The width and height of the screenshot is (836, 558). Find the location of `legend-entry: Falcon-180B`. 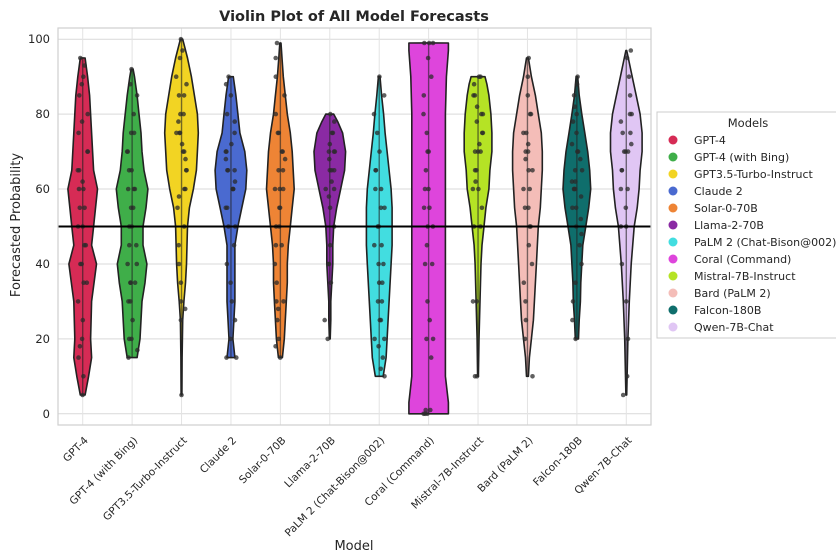

legend-entry: Falcon-180B is located at coordinates (727, 310).